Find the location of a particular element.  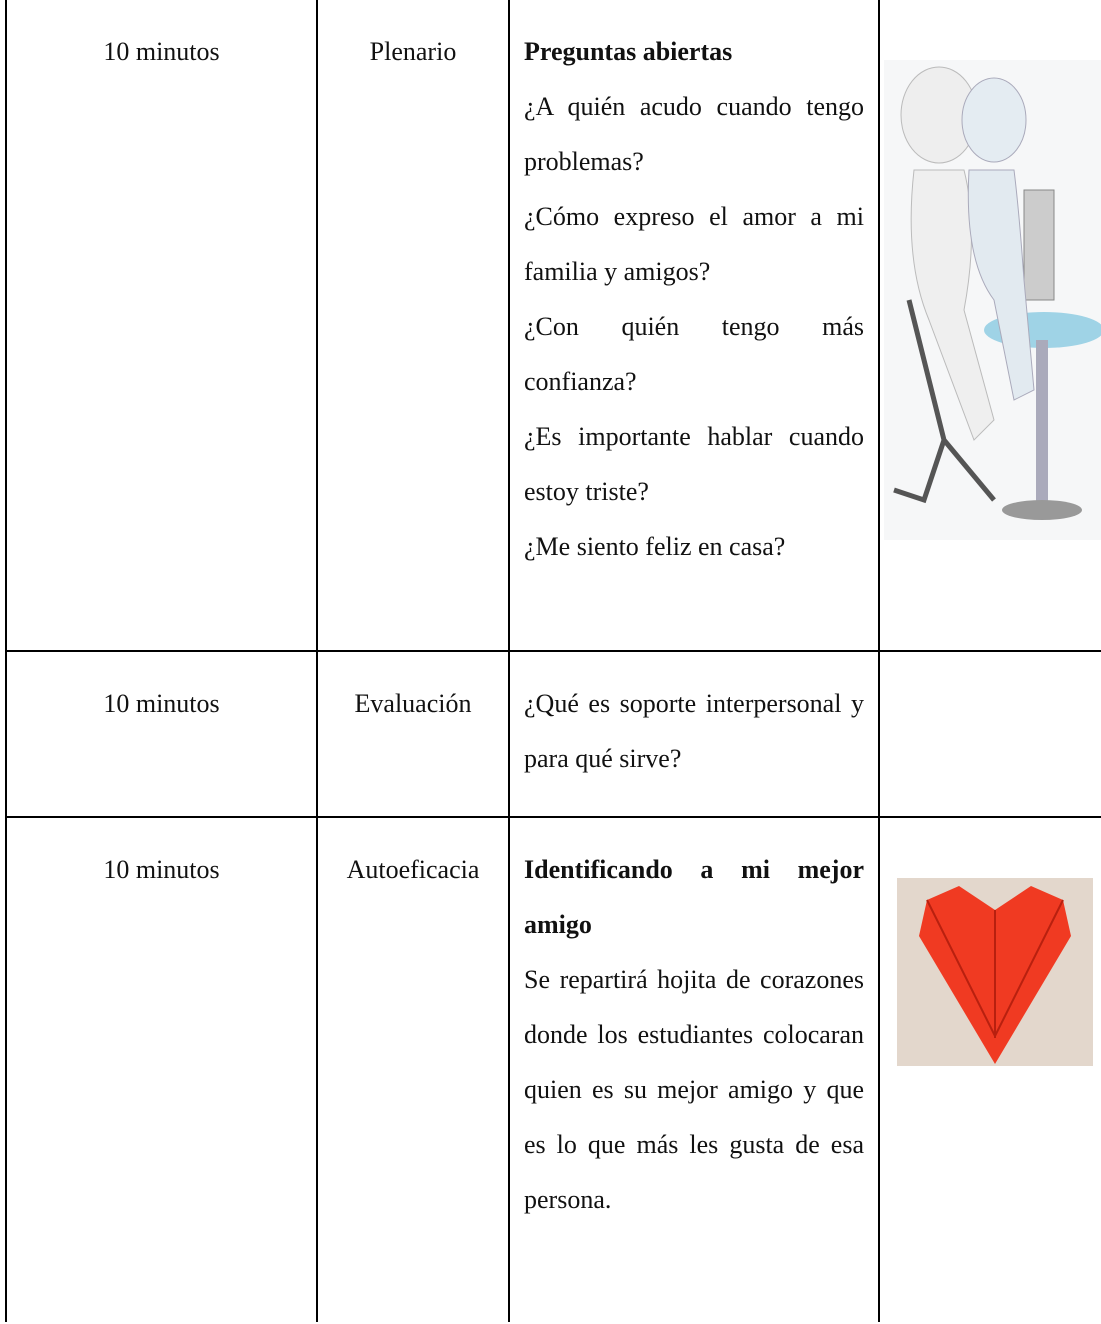

illustration-figures is located at coordinates (992, 300).